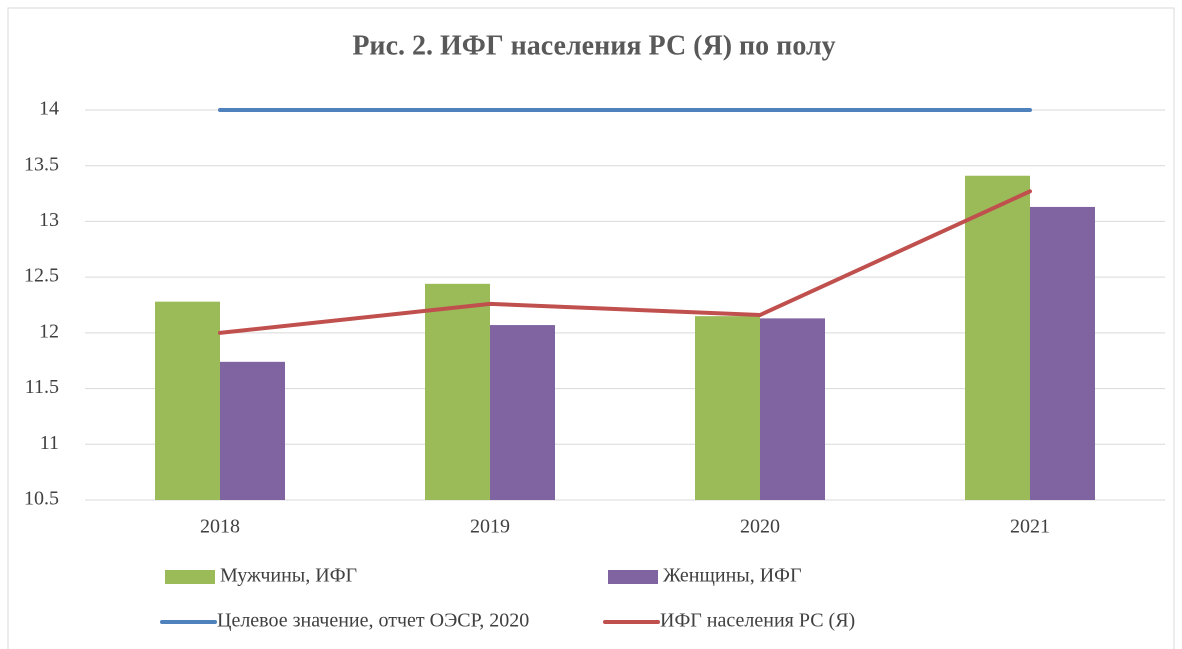 This screenshot has width=1182, height=649. Describe the element at coordinates (49, 220) in the screenshot. I see `y-tick-label: 13` at that location.